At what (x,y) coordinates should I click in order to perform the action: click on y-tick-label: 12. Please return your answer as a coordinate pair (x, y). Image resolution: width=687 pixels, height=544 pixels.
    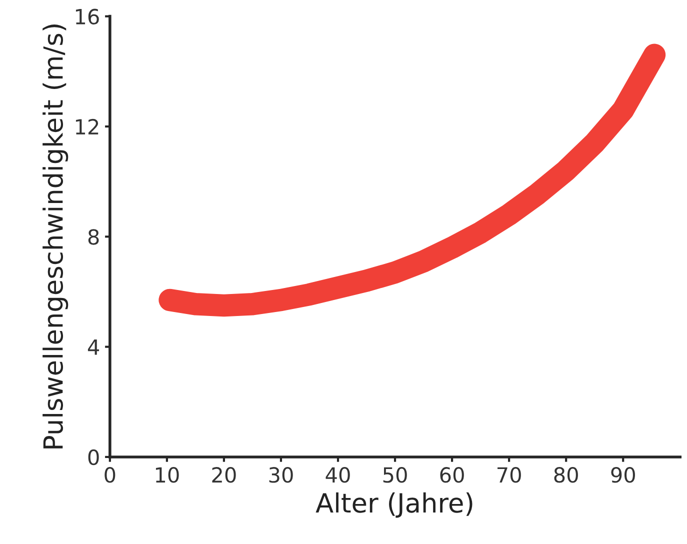
    Looking at the image, I should click on (87, 126).